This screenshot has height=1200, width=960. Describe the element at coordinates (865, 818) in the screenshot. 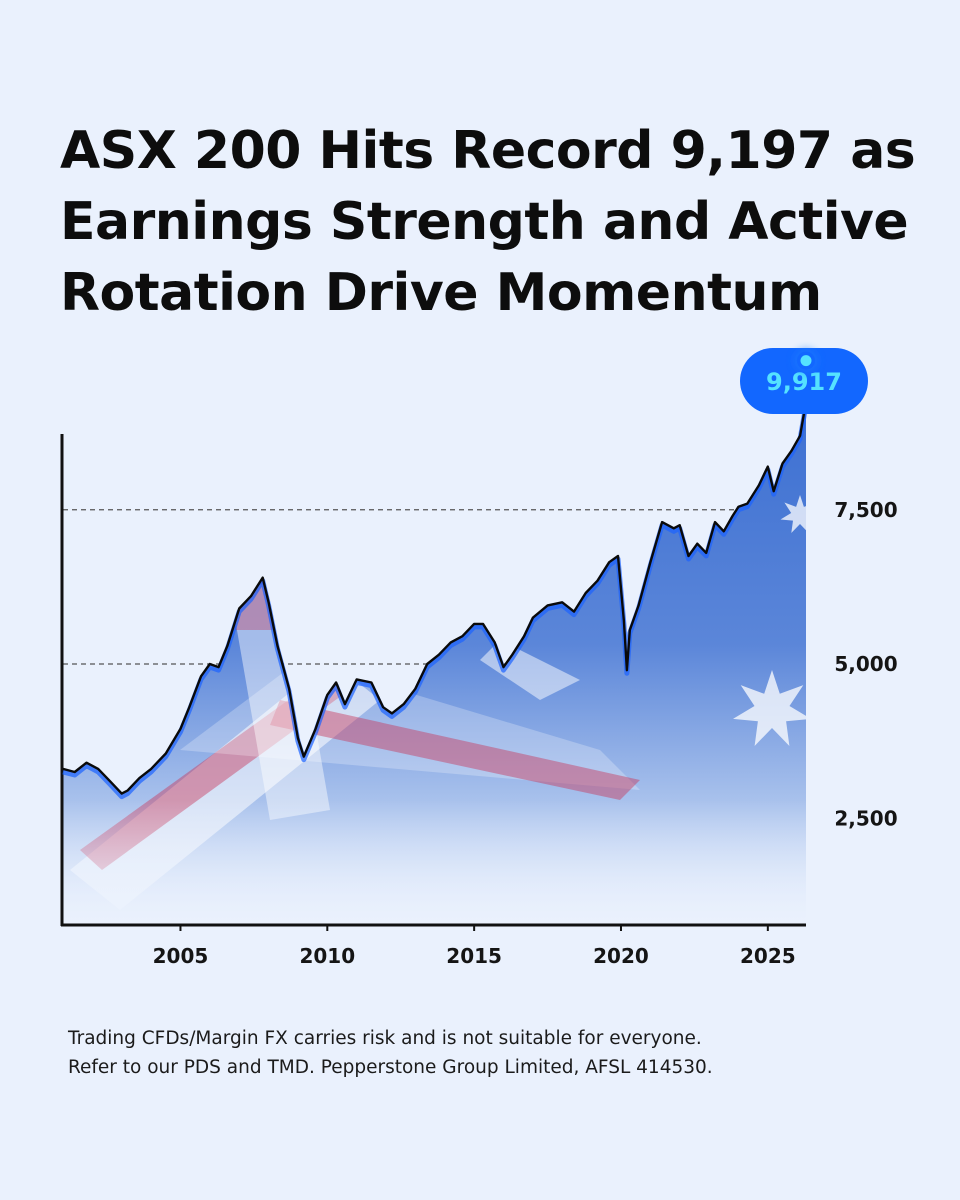

I see `y-tick-label: 2,500` at that location.